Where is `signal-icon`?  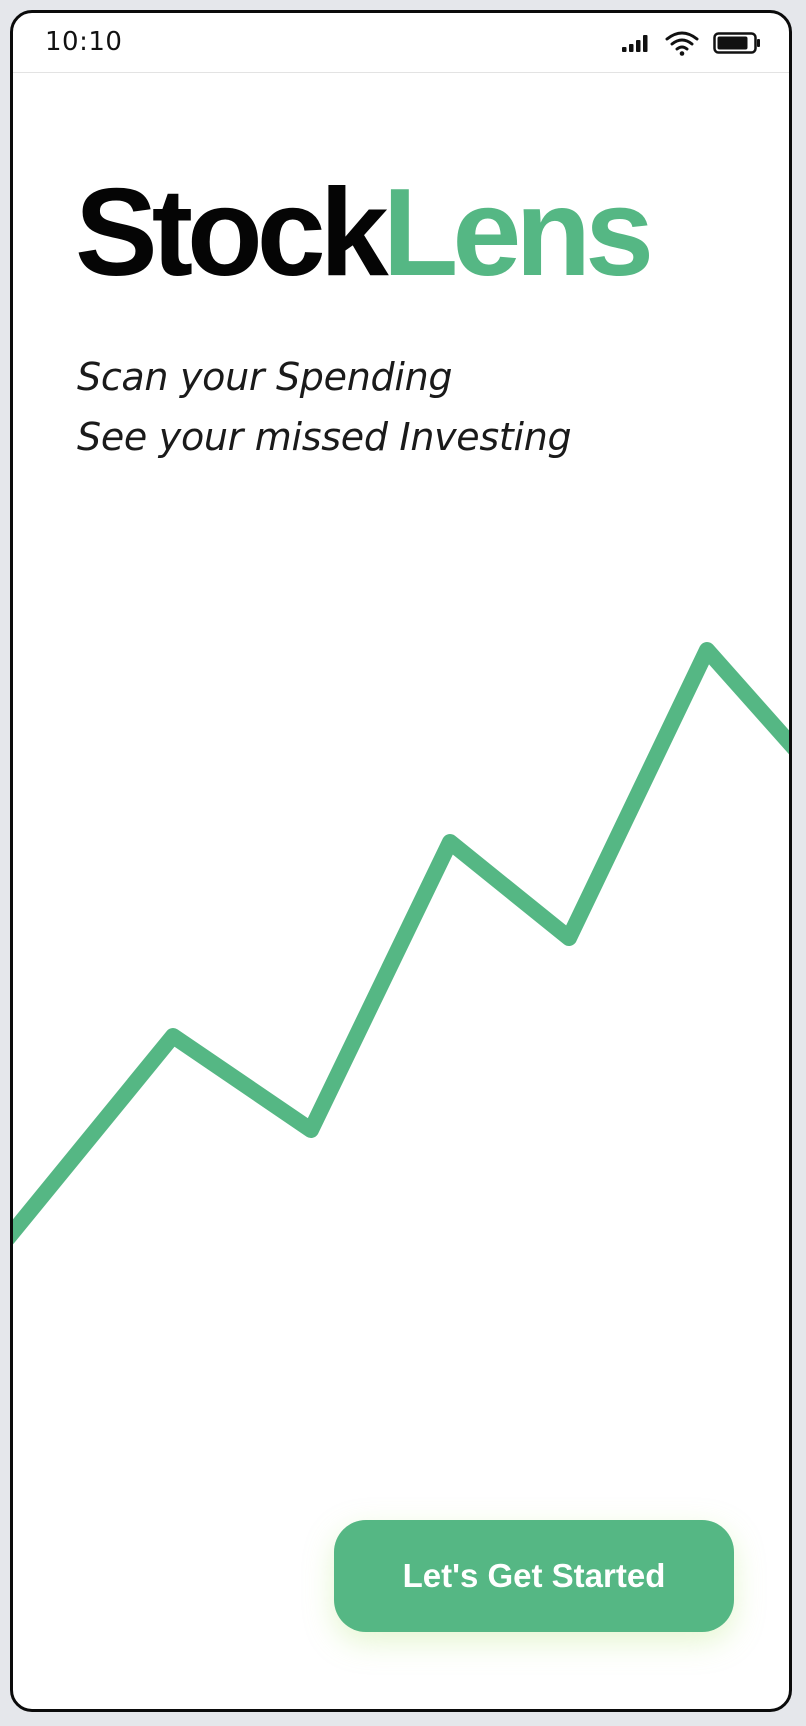 signal-icon is located at coordinates (636, 43).